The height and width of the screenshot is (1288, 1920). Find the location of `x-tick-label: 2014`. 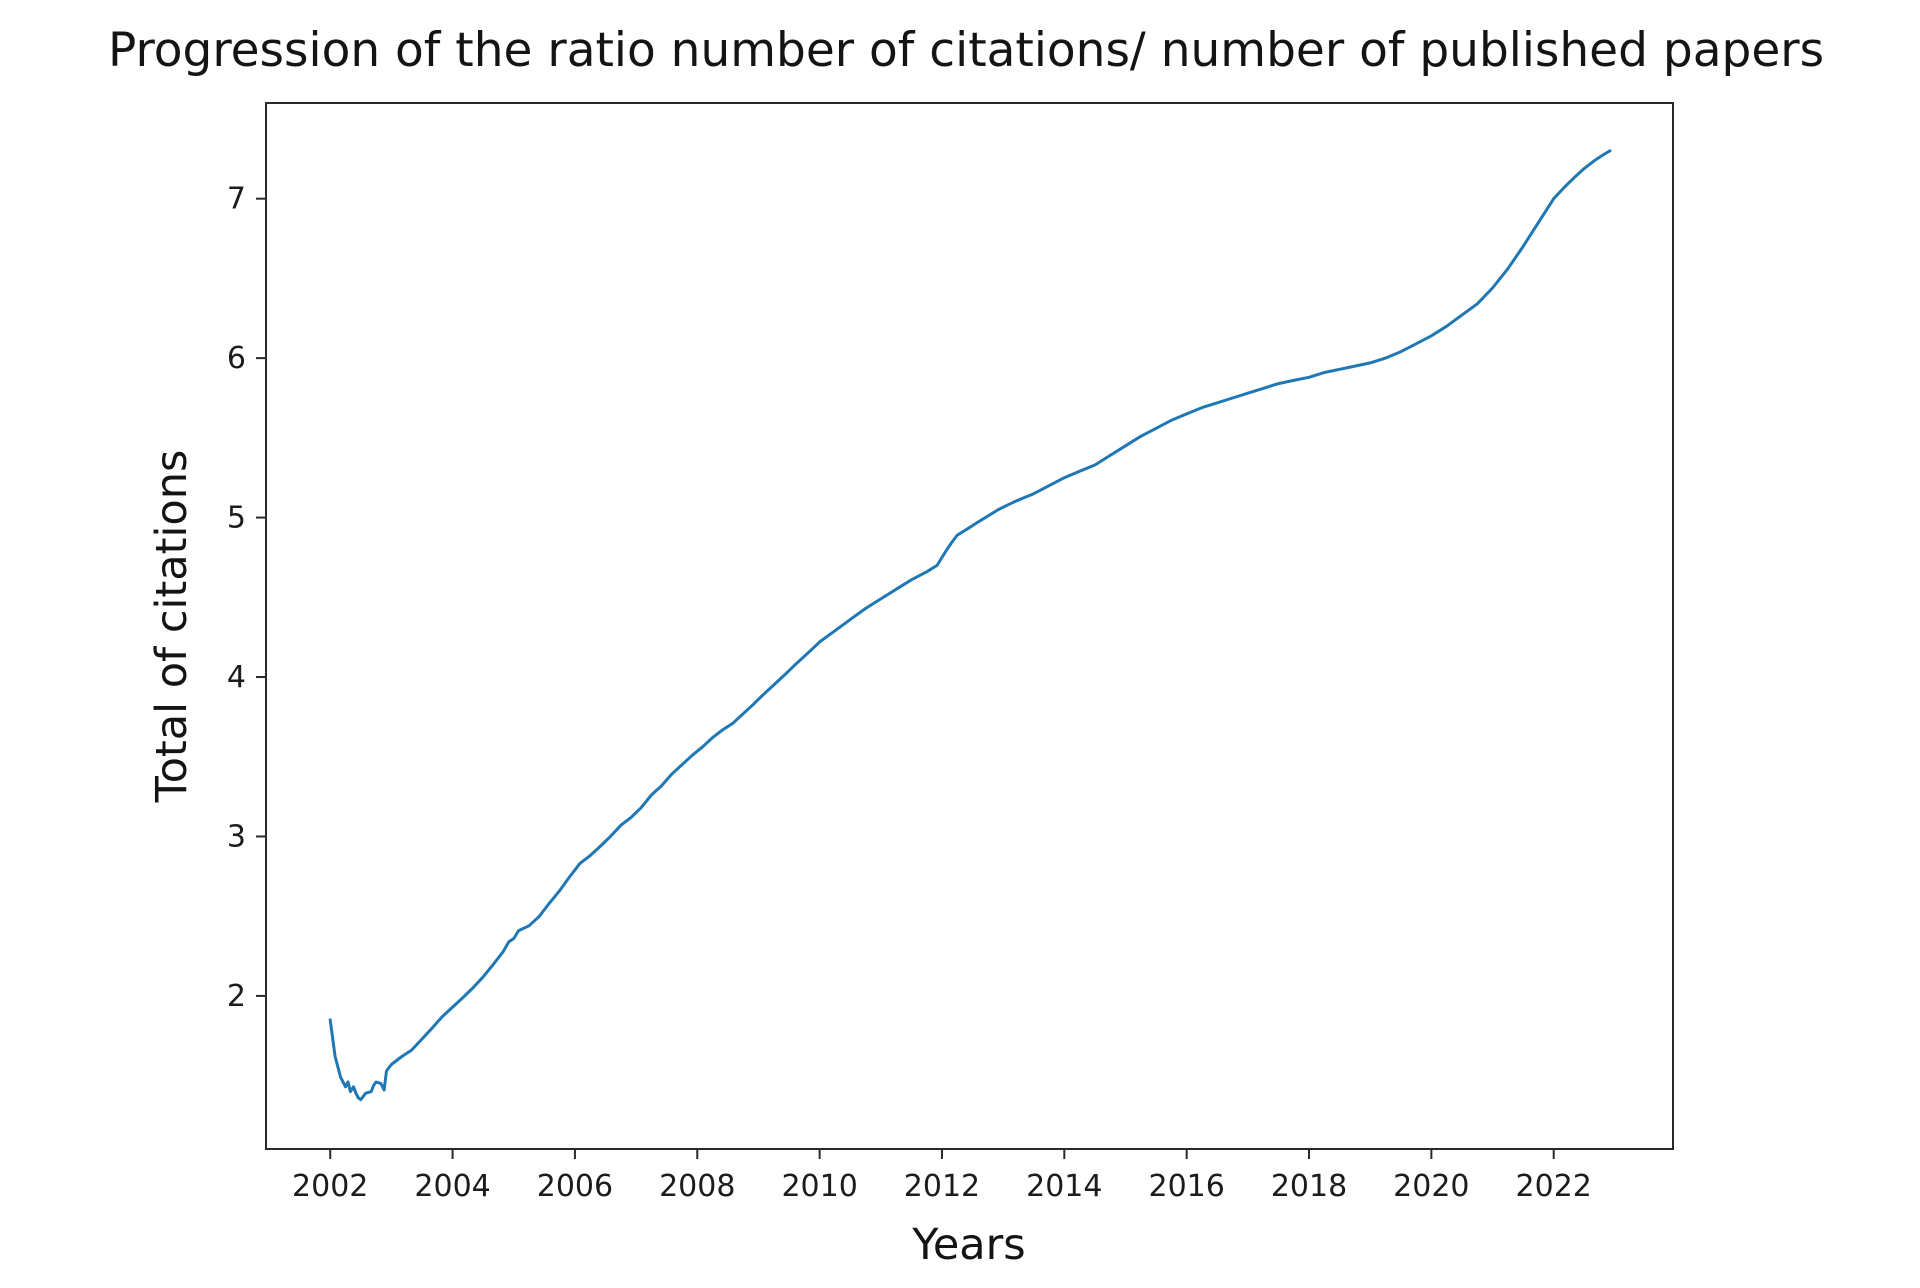

x-tick-label: 2014 is located at coordinates (1064, 1186).